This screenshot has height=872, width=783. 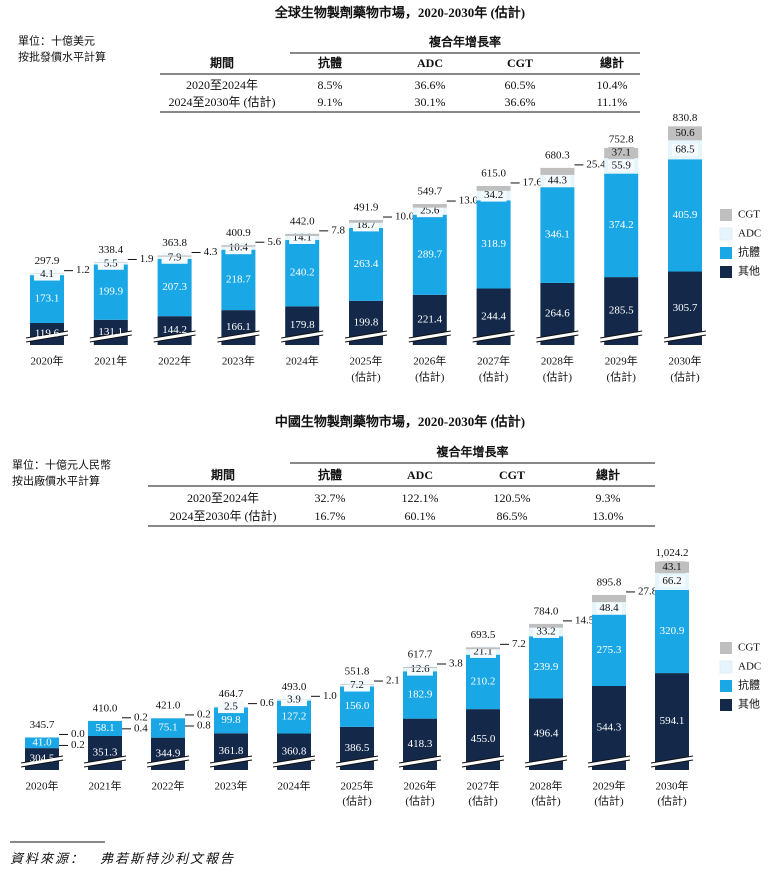 What do you see at coordinates (231, 694) in the screenshot?
I see `total-label: 464.7` at bounding box center [231, 694].